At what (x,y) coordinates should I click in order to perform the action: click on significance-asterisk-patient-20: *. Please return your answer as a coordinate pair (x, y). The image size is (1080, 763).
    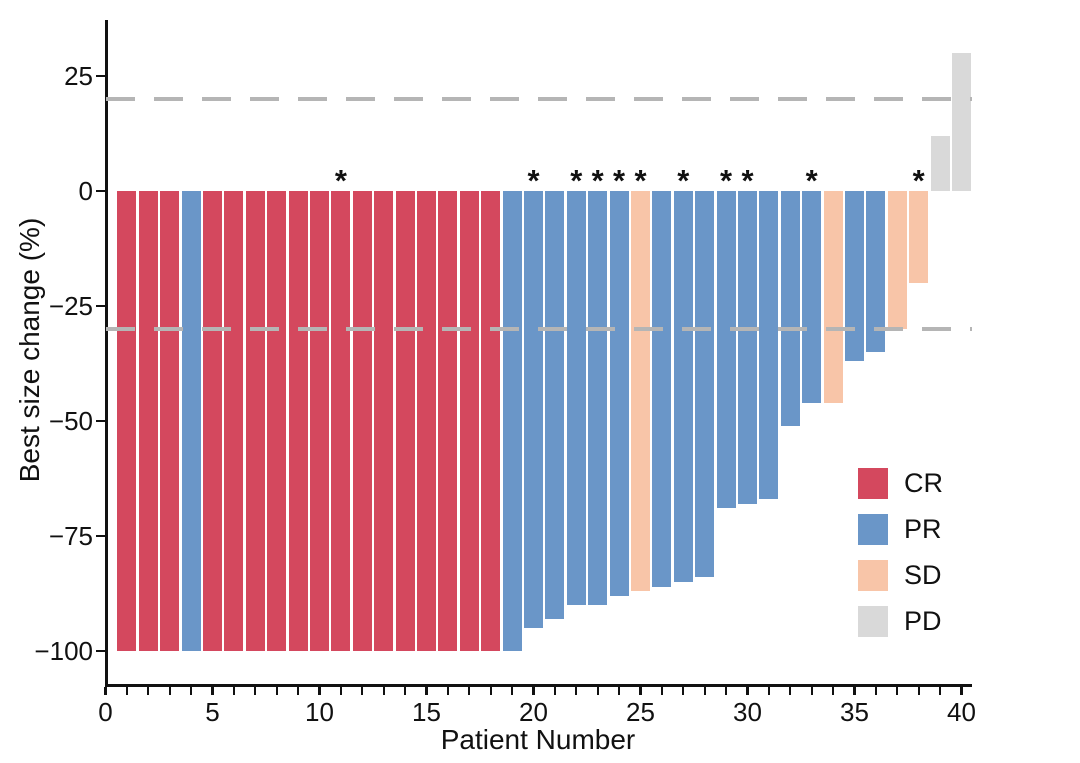
    Looking at the image, I should click on (533, 180).